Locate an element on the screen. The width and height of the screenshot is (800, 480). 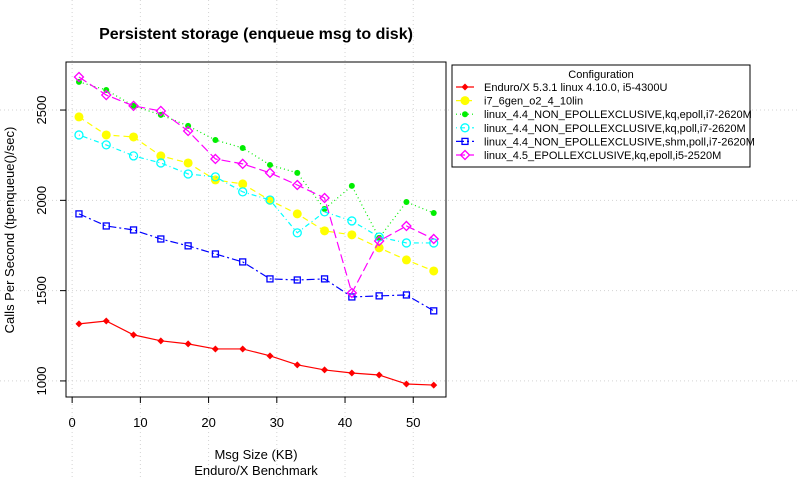
x-axis-label: Msg Size (KB) is located at coordinates (255, 454).